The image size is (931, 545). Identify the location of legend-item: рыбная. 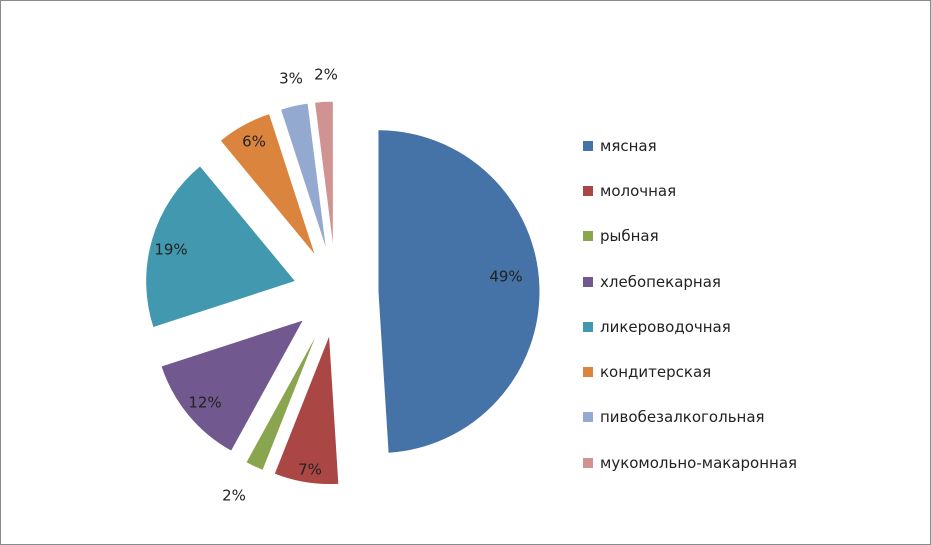
(690, 236).